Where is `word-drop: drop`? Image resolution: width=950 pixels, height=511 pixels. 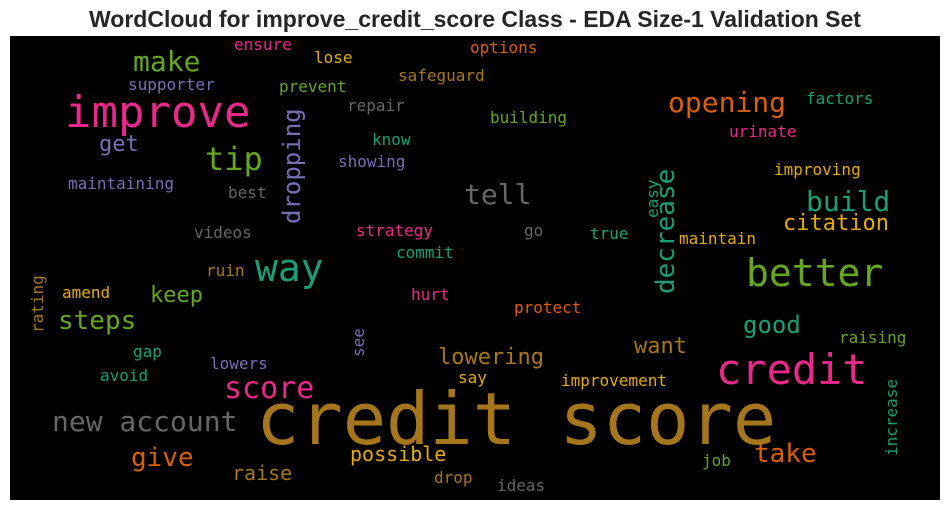
word-drop: drop is located at coordinates (453, 478).